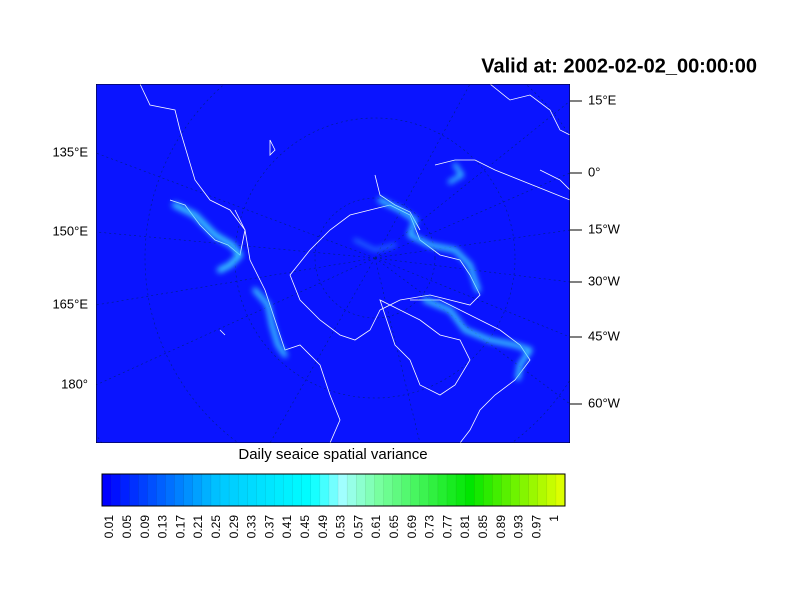 Image resolution: width=792 pixels, height=612 pixels. Describe the element at coordinates (74, 383) in the screenshot. I see `lon-label: 180°` at that location.